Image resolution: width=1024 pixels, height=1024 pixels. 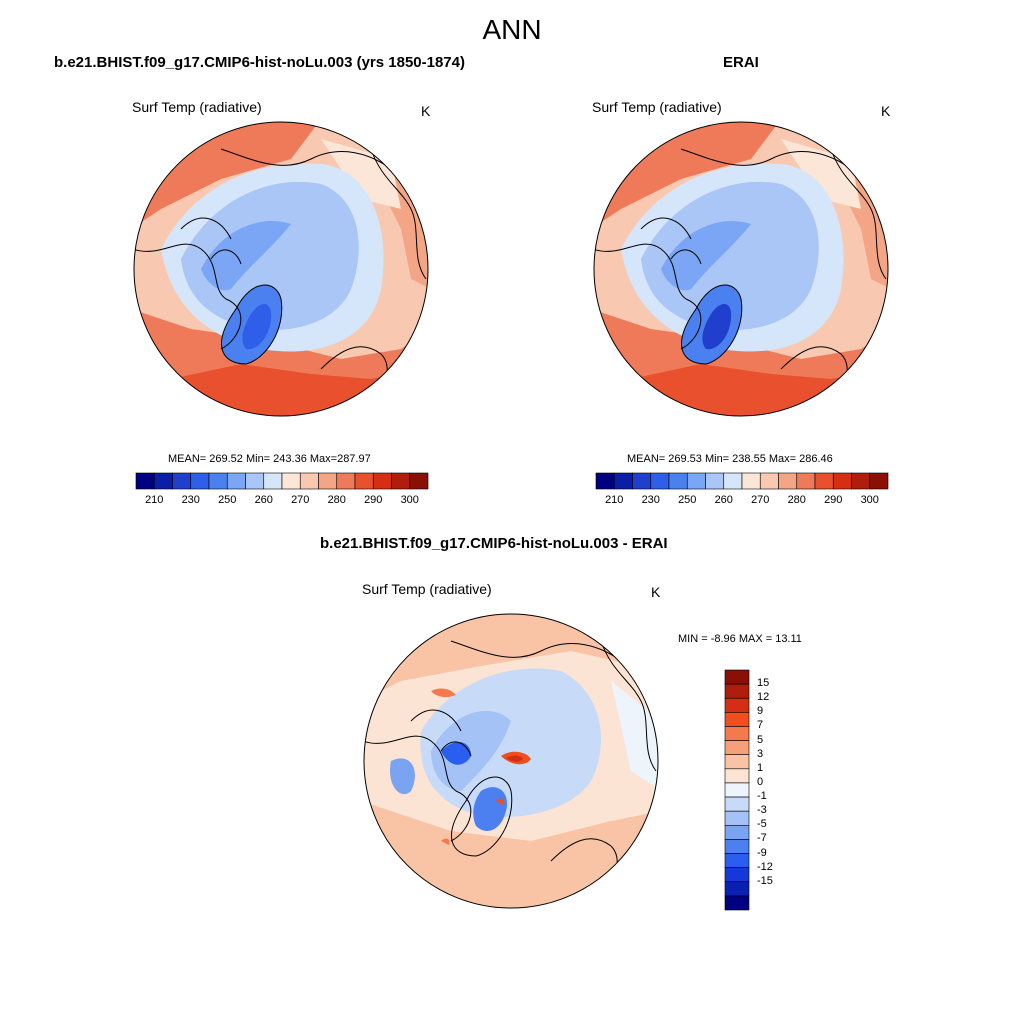 I want to click on panel-model-units: K, so click(x=426, y=111).